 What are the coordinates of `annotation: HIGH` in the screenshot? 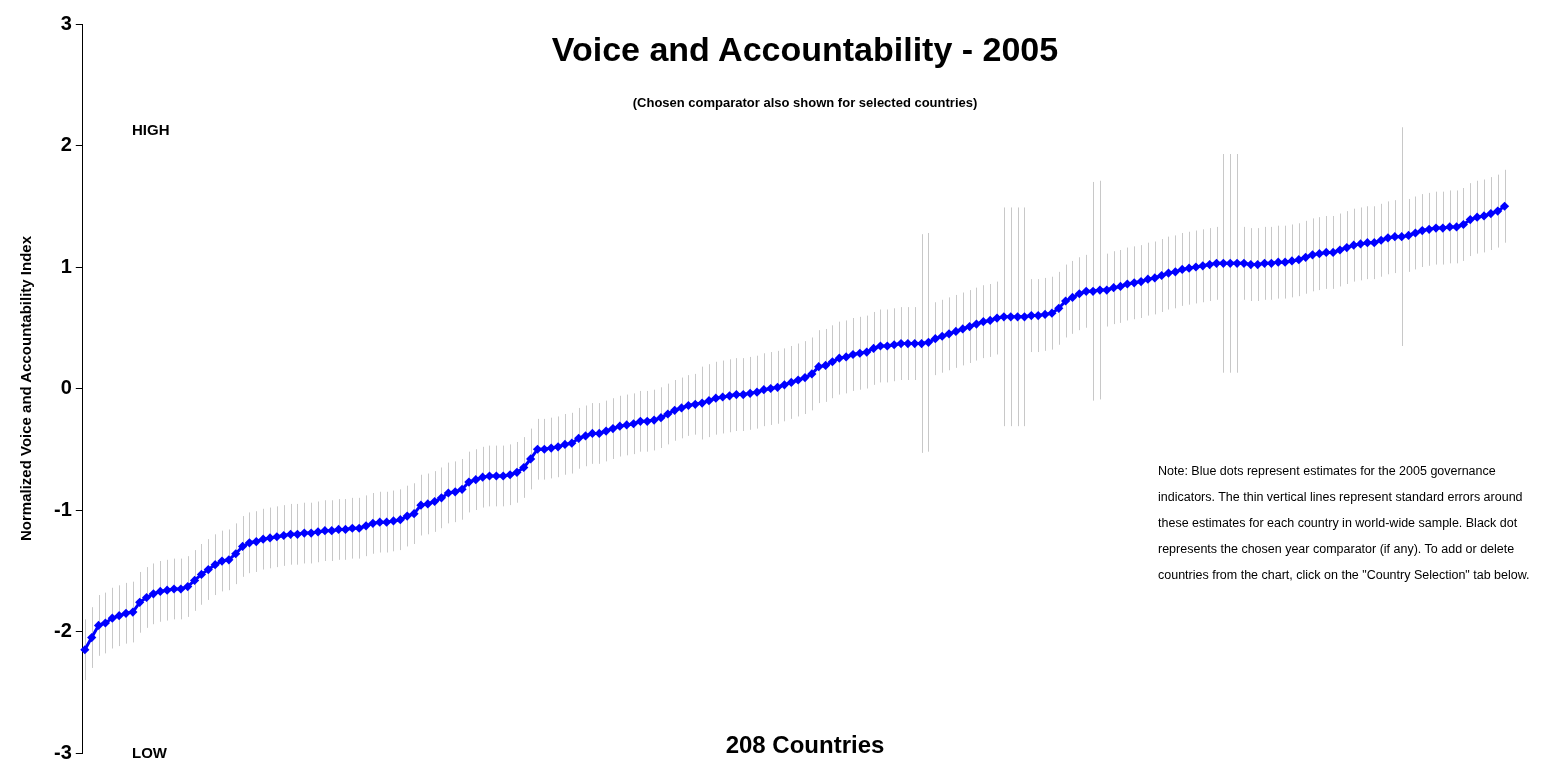 It's located at (151, 130).